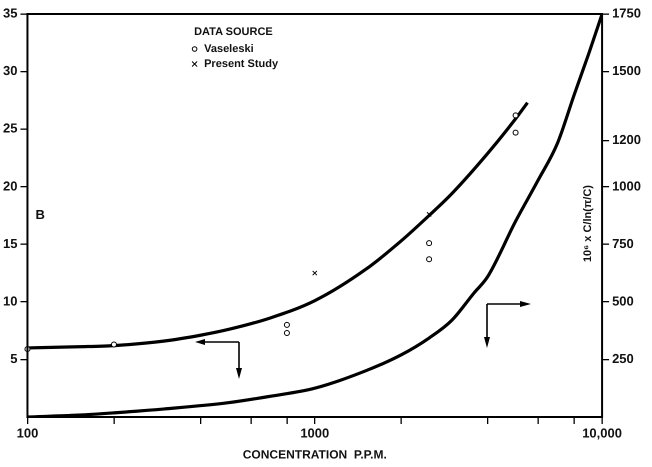 This screenshot has height=467, width=652. Describe the element at coordinates (623, 358) in the screenshot. I see `y2-tick-label: 250` at that location.